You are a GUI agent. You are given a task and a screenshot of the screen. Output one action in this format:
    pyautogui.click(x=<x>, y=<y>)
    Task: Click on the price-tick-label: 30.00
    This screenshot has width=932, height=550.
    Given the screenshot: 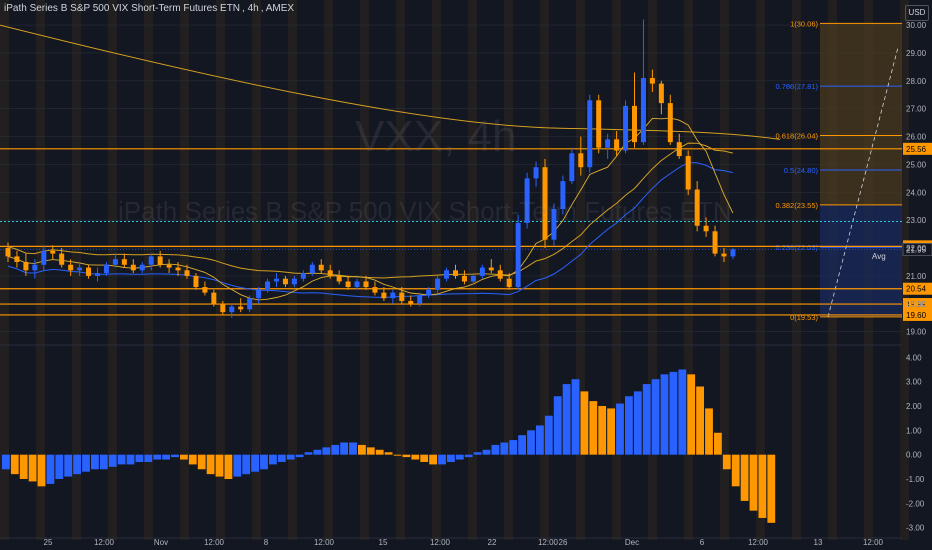 What is the action you would take?
    pyautogui.click(x=916, y=25)
    